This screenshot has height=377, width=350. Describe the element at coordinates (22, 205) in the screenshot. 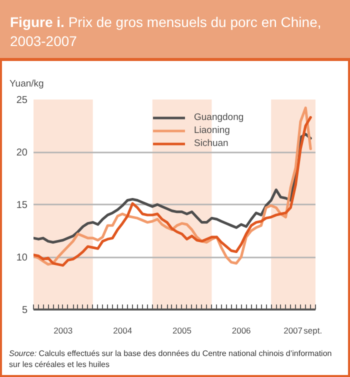

I see `y-tick-label: 15` at that location.